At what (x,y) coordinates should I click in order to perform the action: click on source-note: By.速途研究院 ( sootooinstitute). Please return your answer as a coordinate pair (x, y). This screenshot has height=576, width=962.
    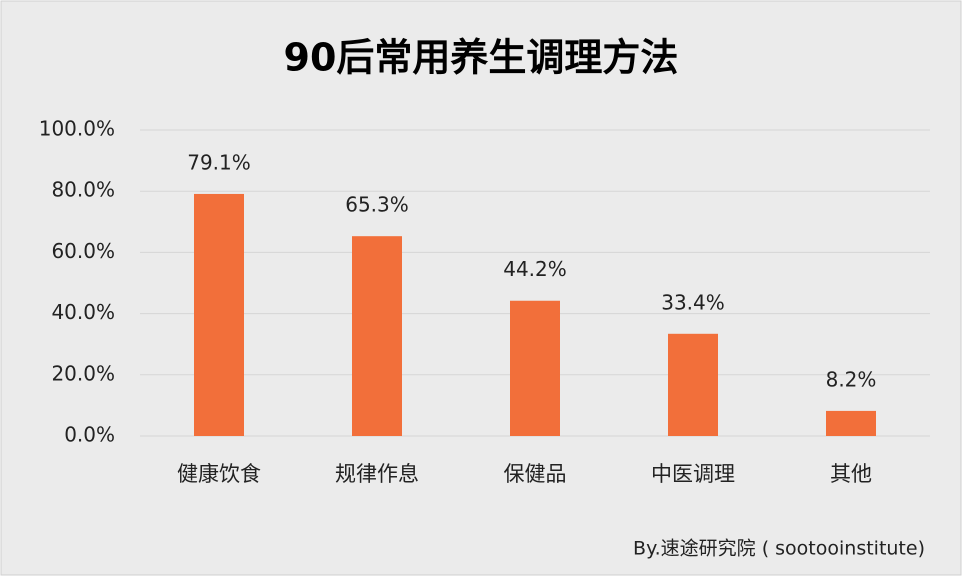
    Looking at the image, I should click on (779, 549).